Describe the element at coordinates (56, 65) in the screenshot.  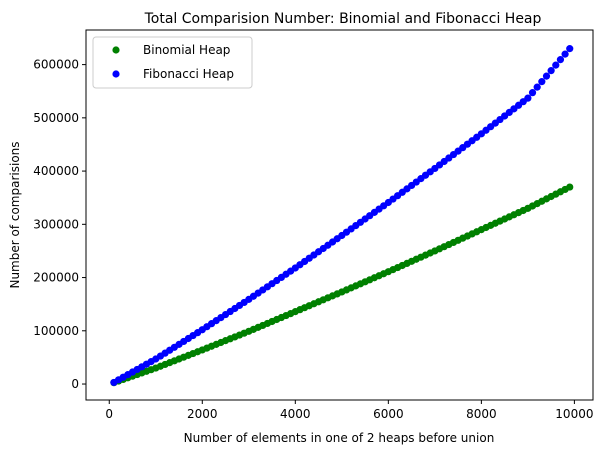
I see `y-tick-label: 600000` at that location.